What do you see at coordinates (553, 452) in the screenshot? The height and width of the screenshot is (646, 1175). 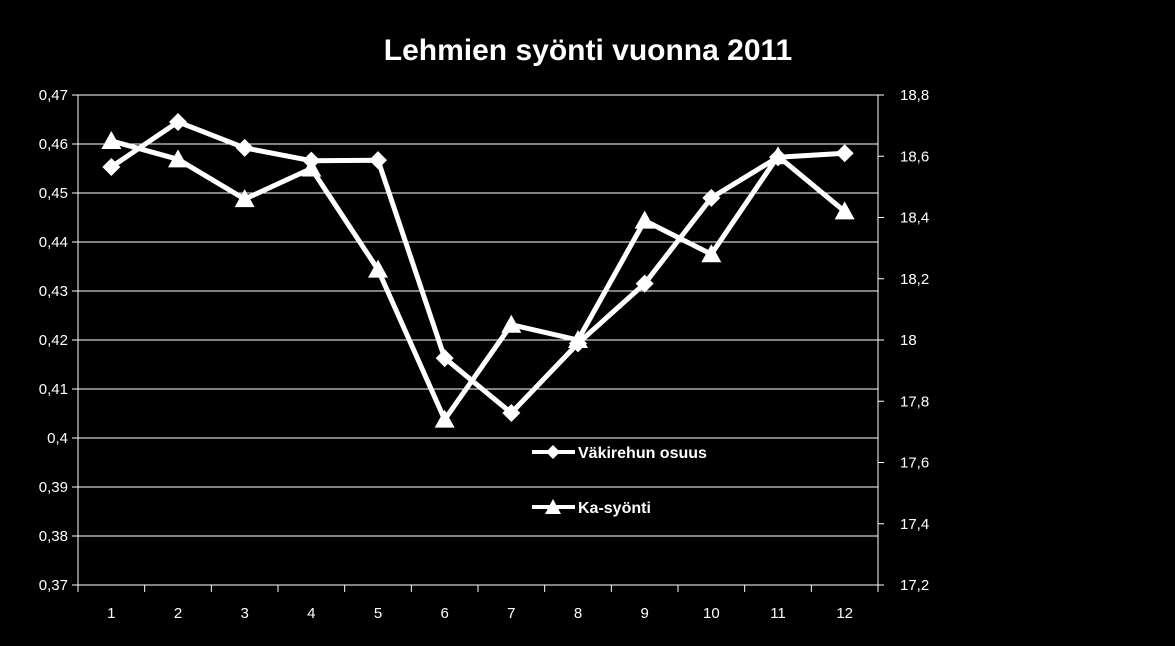 I see `legend-diamond-marker` at bounding box center [553, 452].